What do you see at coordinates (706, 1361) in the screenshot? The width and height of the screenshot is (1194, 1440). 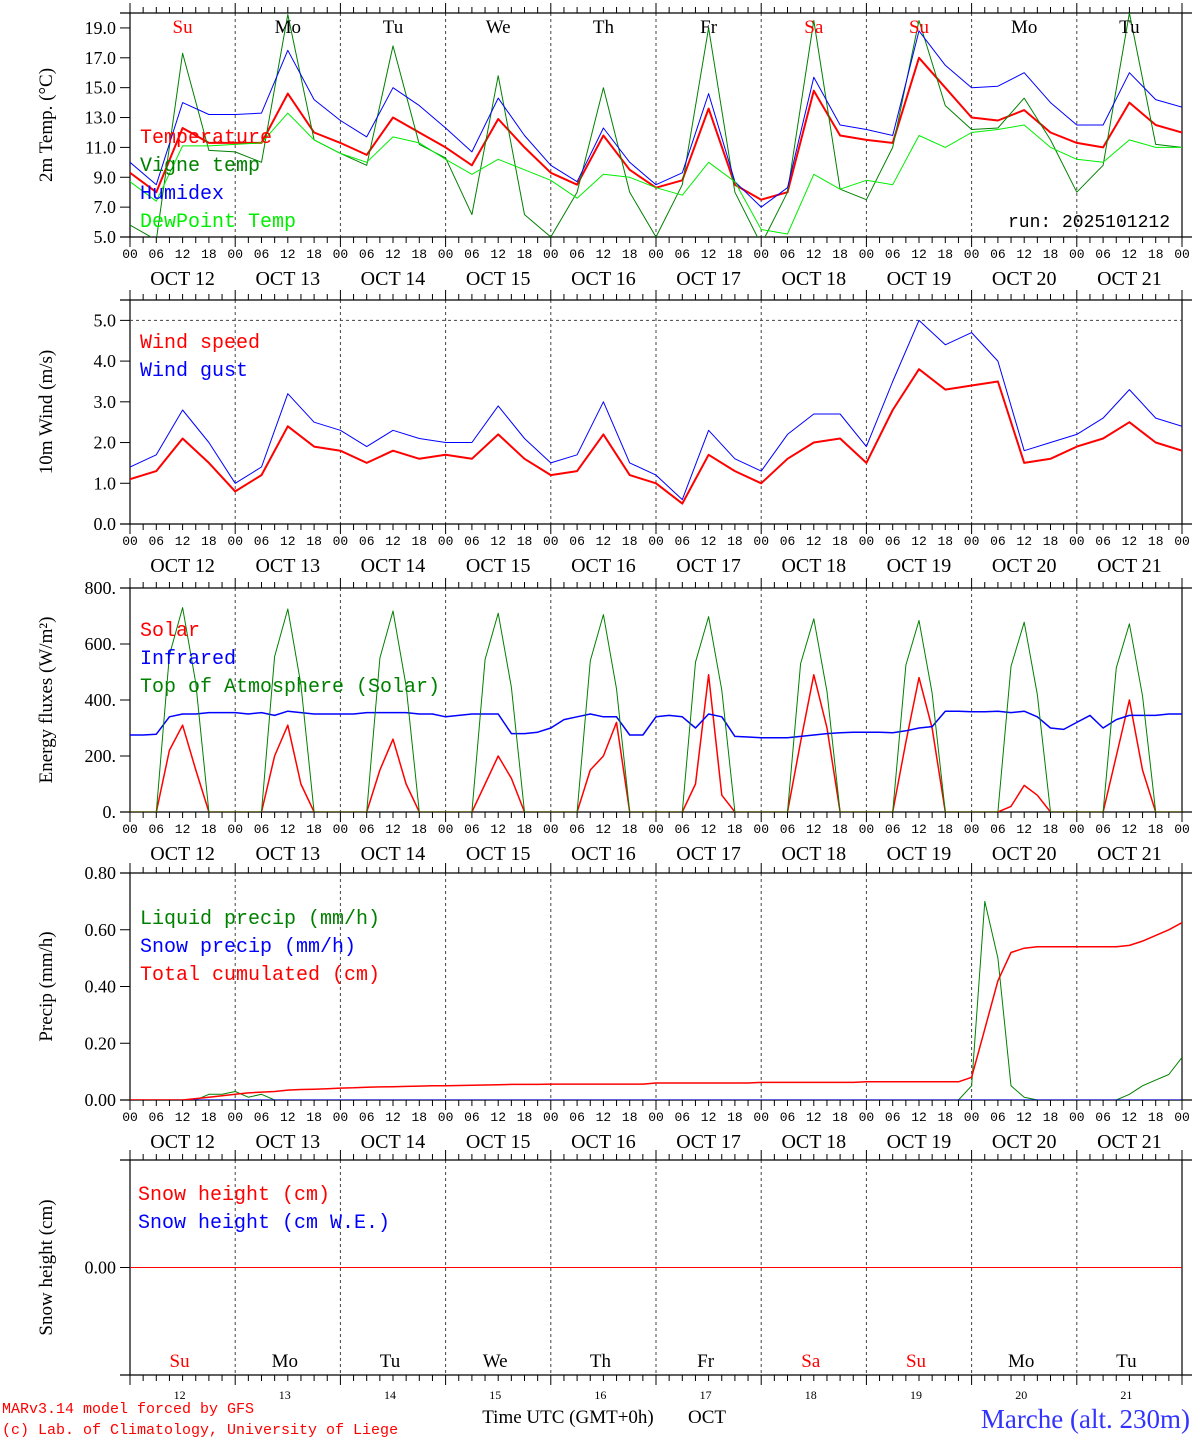 I see `day-name-label: Fr` at bounding box center [706, 1361].